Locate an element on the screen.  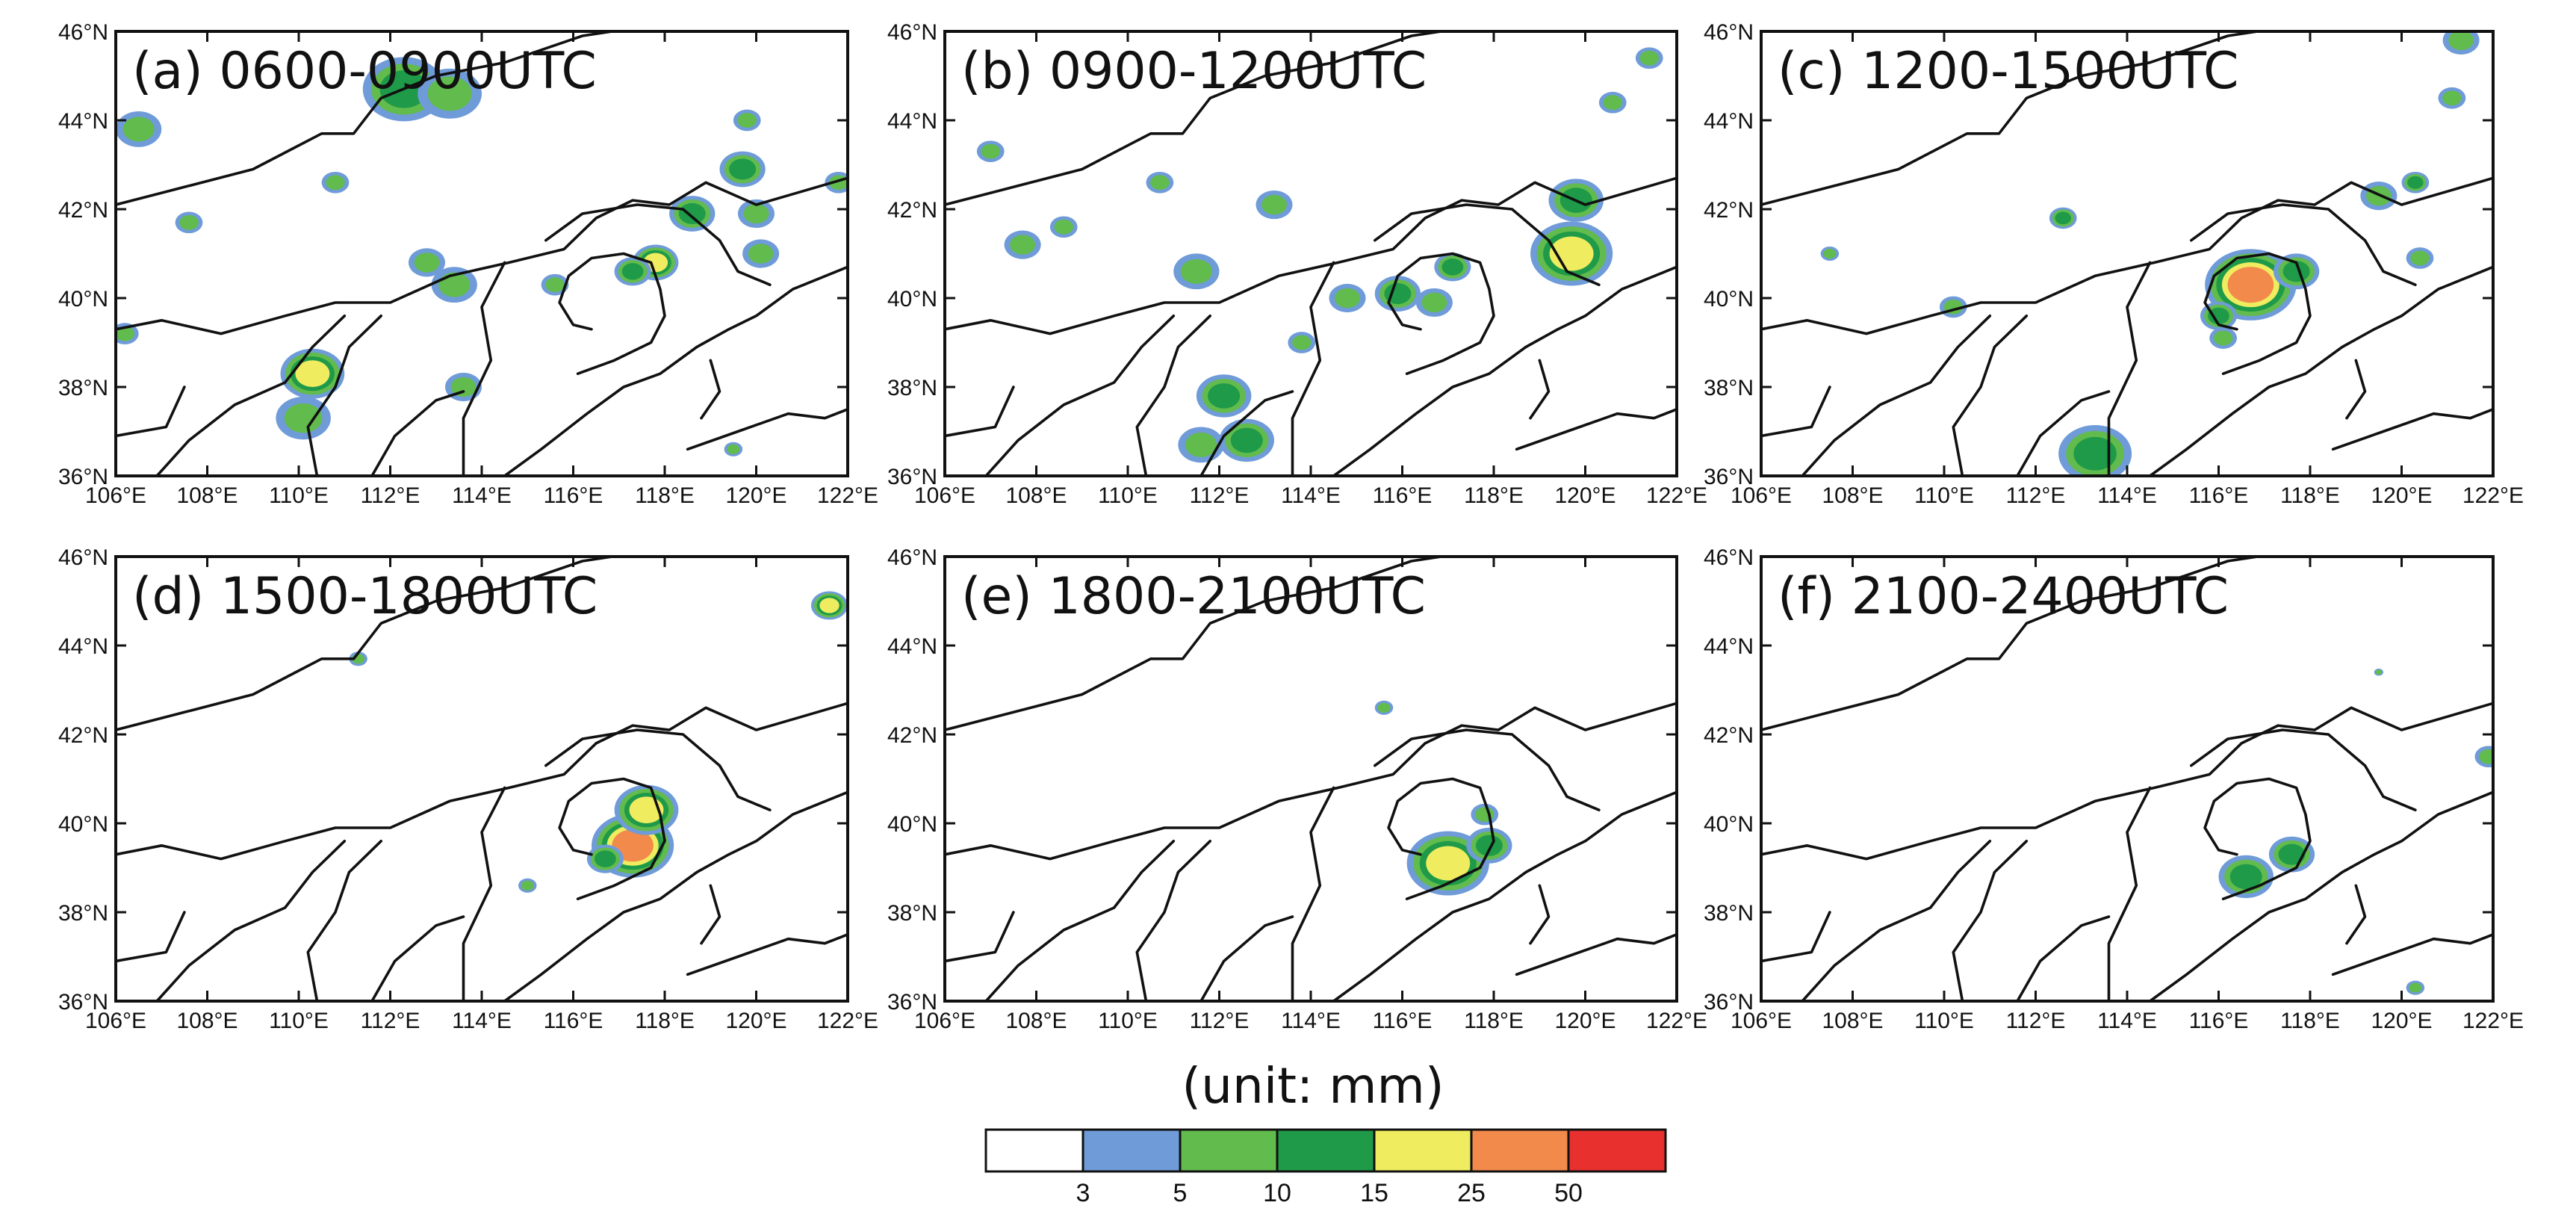
panel-title: (e) 1800-2100UTC is located at coordinates (1194, 596).